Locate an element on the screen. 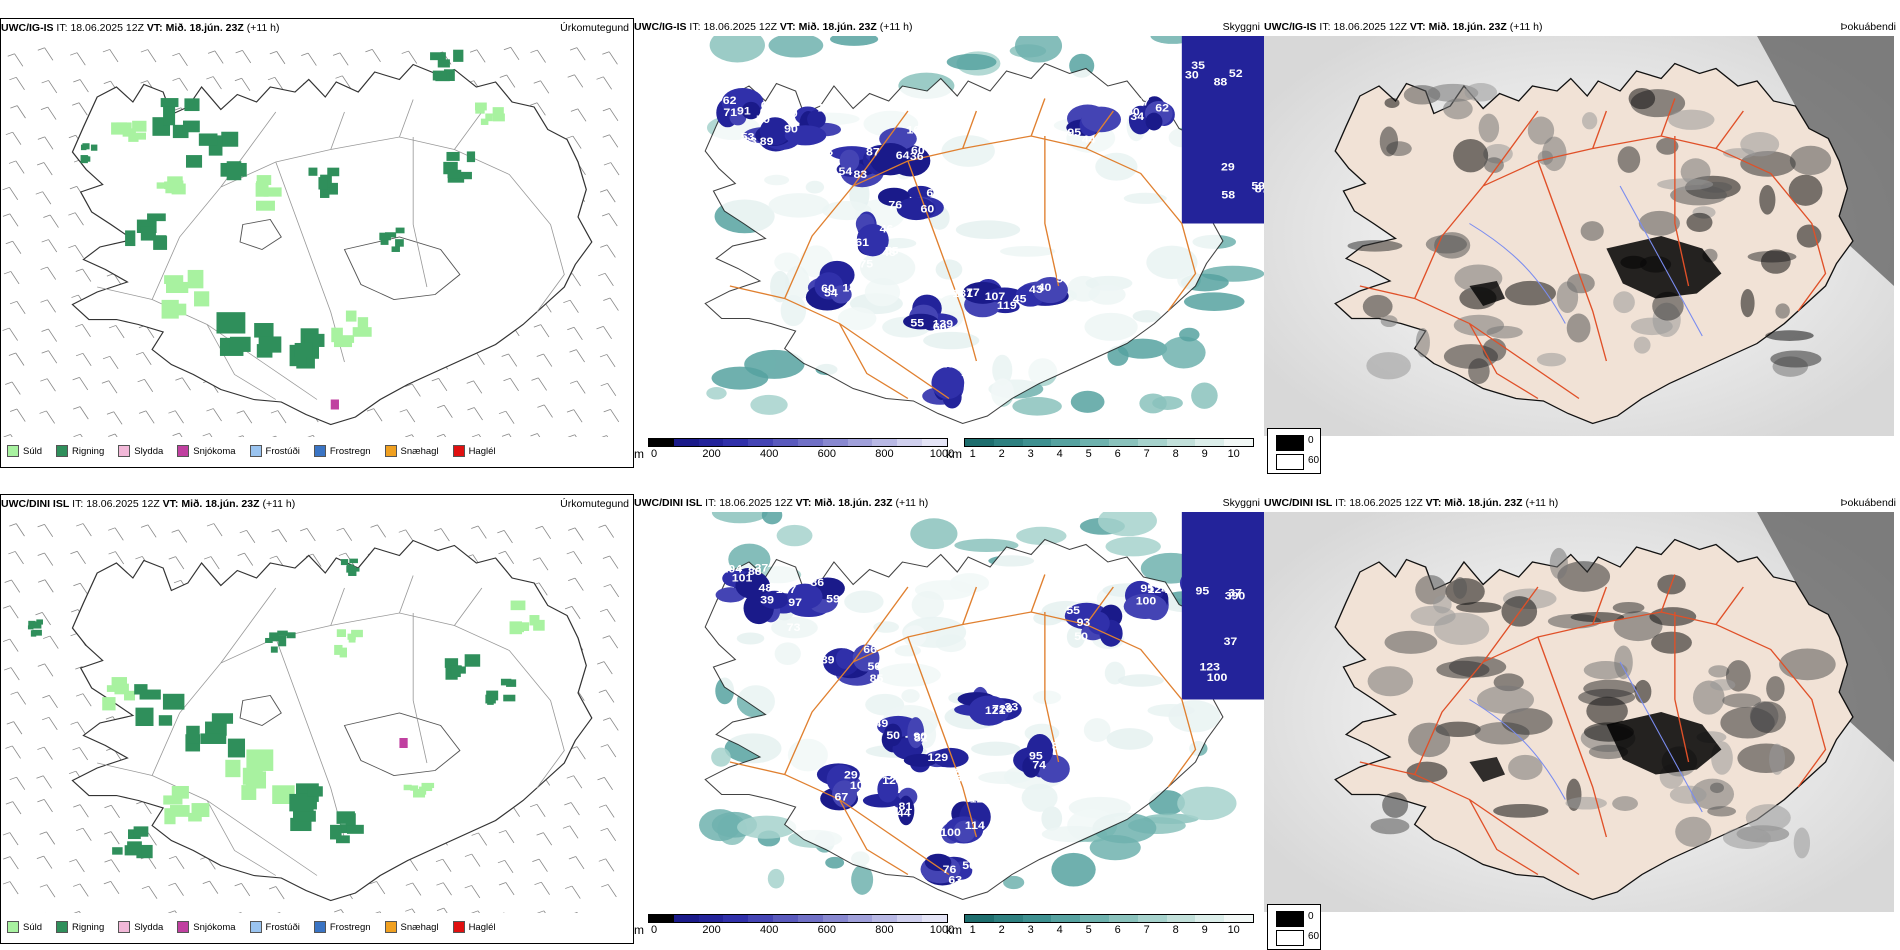 The width and height of the screenshot is (1900, 950). cloud-base-label: 37 is located at coordinates (1231, 640).